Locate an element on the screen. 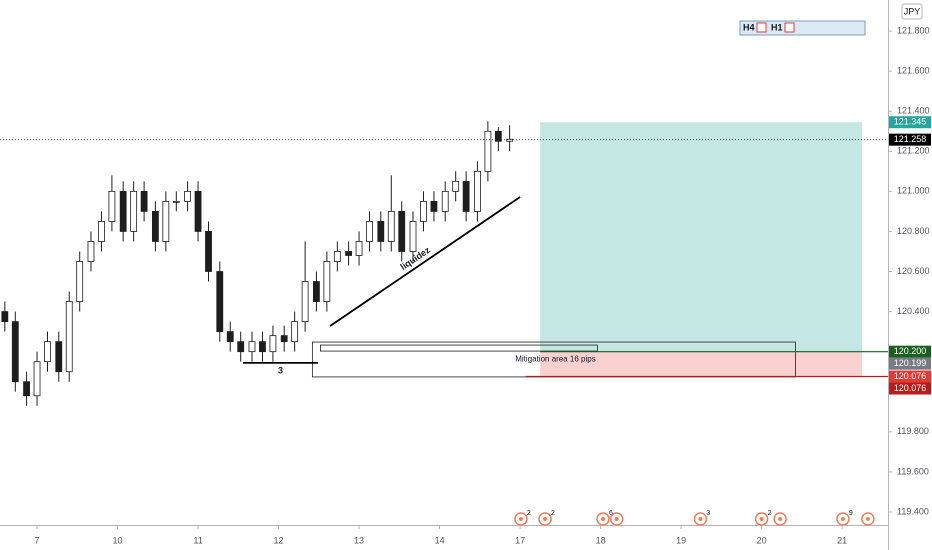 Image resolution: width=932 pixels, height=550 pixels. y-tick-label: 120.600 is located at coordinates (913, 271).